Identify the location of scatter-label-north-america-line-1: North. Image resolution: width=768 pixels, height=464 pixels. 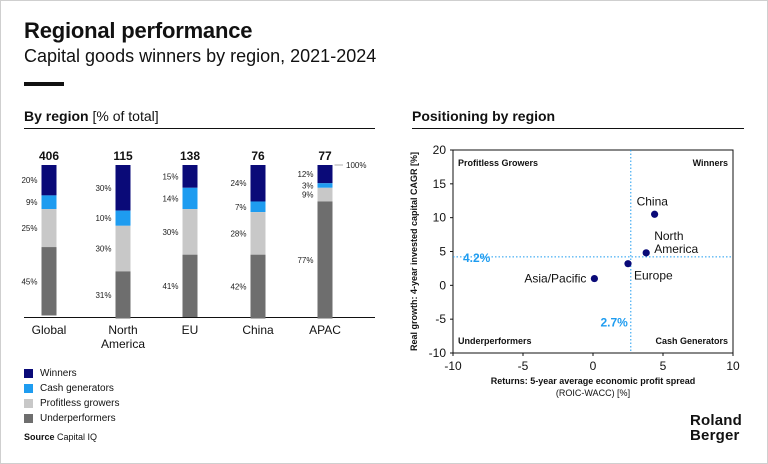
(668, 236).